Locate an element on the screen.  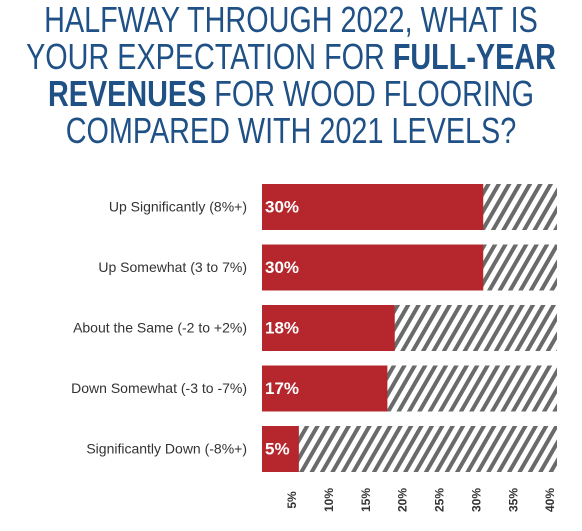
title-segment: YOUR EXPECTATION FOR is located at coordinates (209, 55).